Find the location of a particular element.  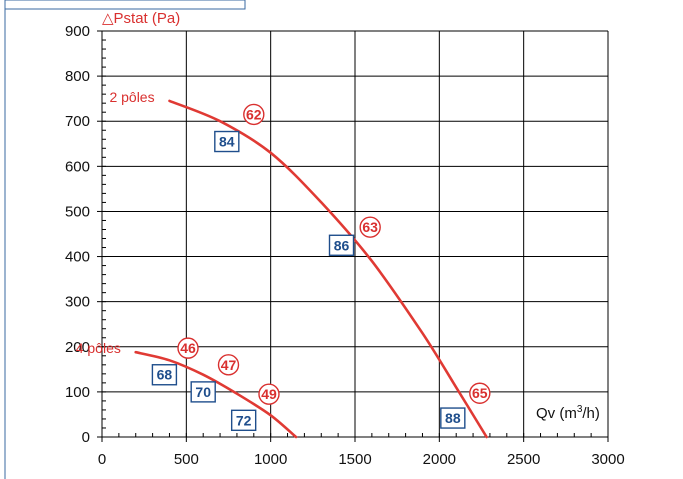

box-marker-label: 70 is located at coordinates (203, 392).